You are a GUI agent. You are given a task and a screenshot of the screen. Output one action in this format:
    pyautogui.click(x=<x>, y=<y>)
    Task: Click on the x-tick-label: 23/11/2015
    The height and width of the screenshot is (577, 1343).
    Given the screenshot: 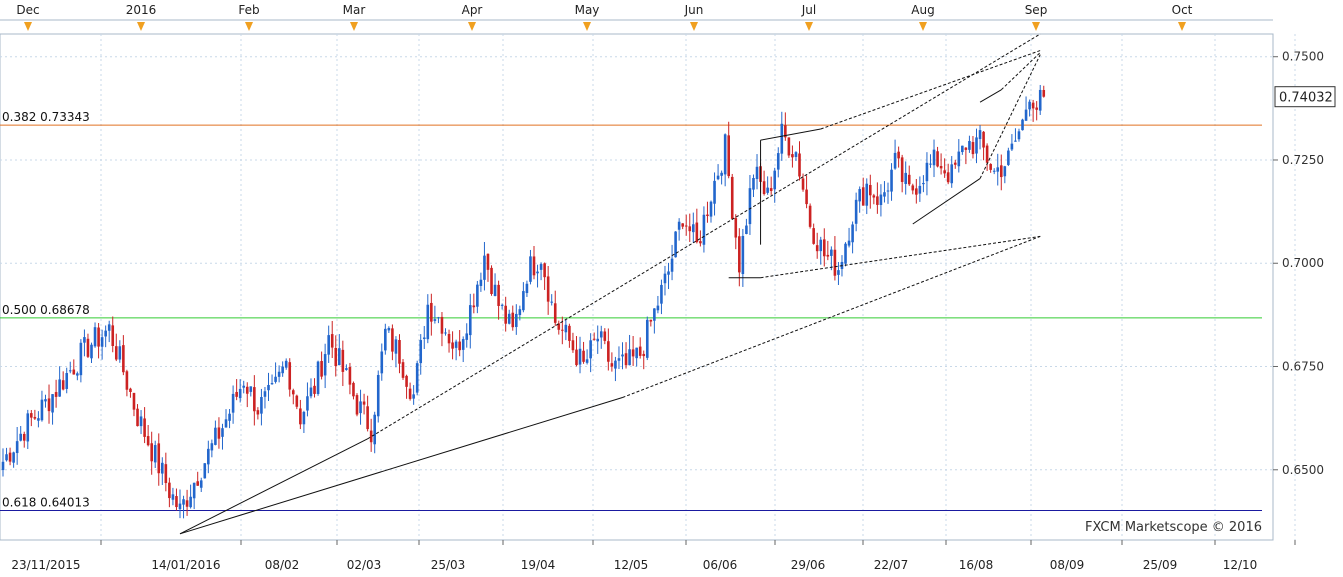 What is the action you would take?
    pyautogui.click(x=45, y=565)
    